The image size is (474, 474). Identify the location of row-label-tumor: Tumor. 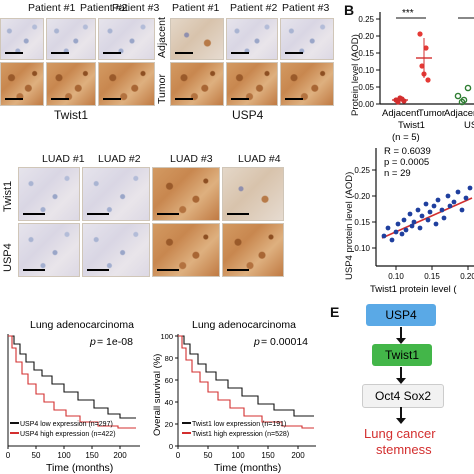
(162, 89).